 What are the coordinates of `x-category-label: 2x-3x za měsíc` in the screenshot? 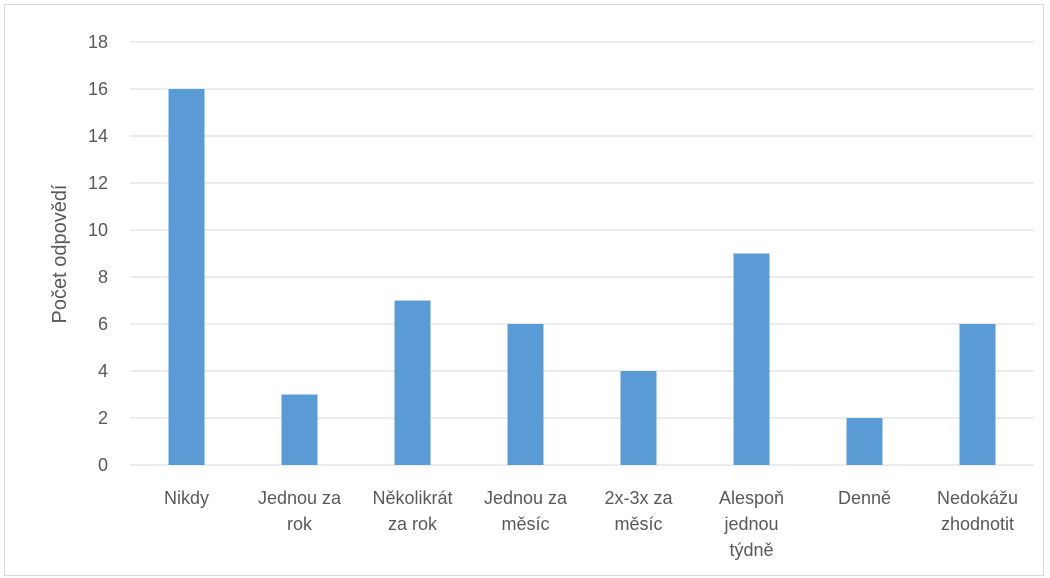 It's located at (638, 511).